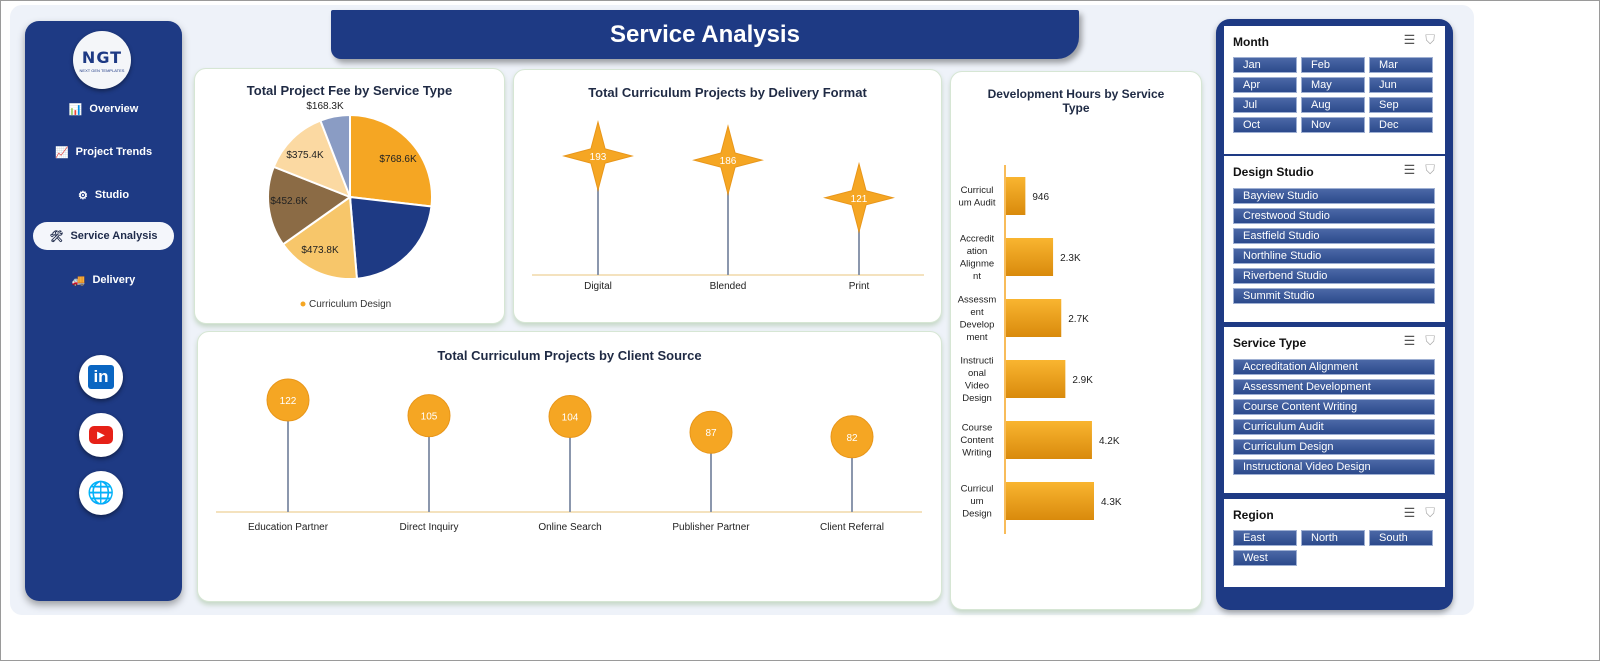  Describe the element at coordinates (61, 152) in the screenshot. I see `line-chart-icon: 📈` at that location.